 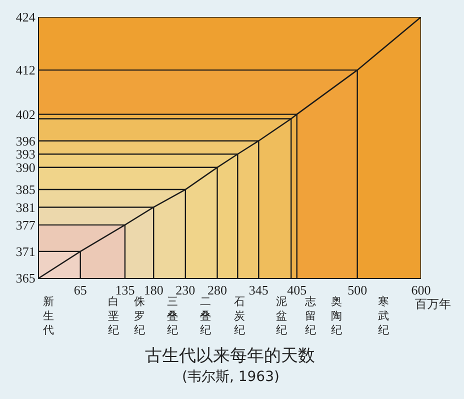 I want to click on x-axis-title: 百万年, so click(x=433, y=304).